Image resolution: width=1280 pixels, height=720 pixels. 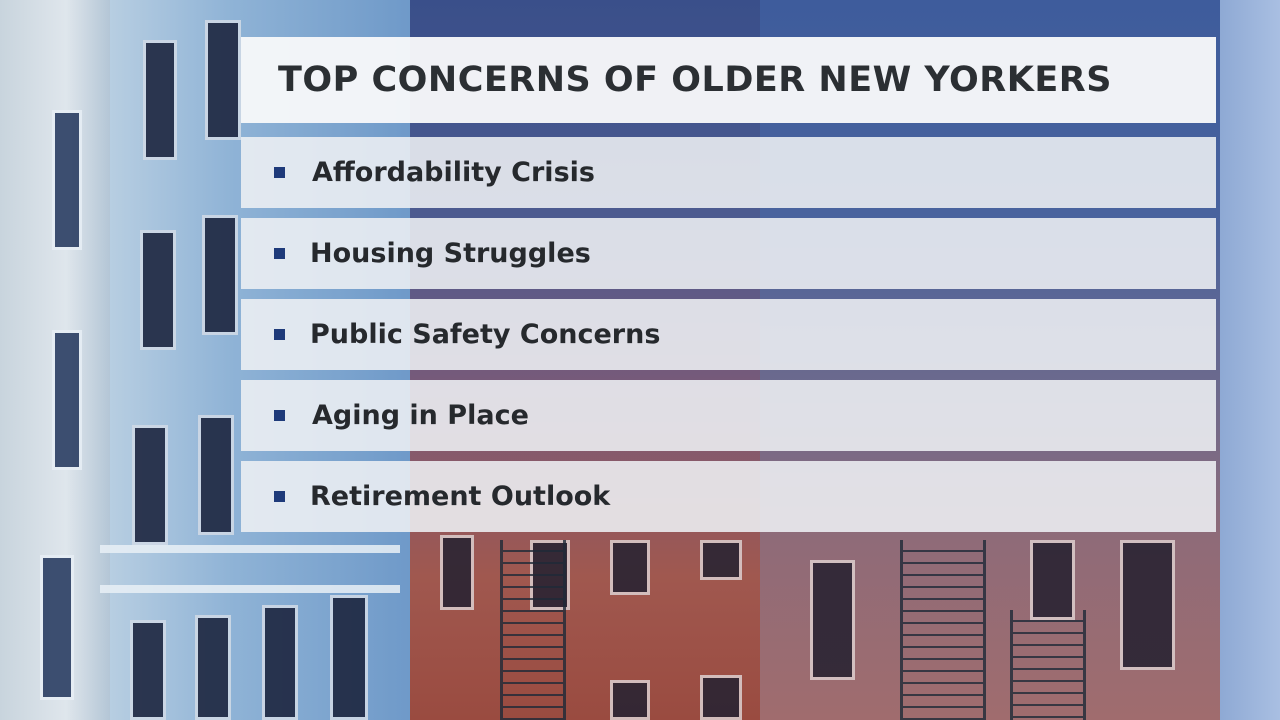 What do you see at coordinates (453, 172) in the screenshot?
I see `list-item-label: Affordability Crisis` at bounding box center [453, 172].